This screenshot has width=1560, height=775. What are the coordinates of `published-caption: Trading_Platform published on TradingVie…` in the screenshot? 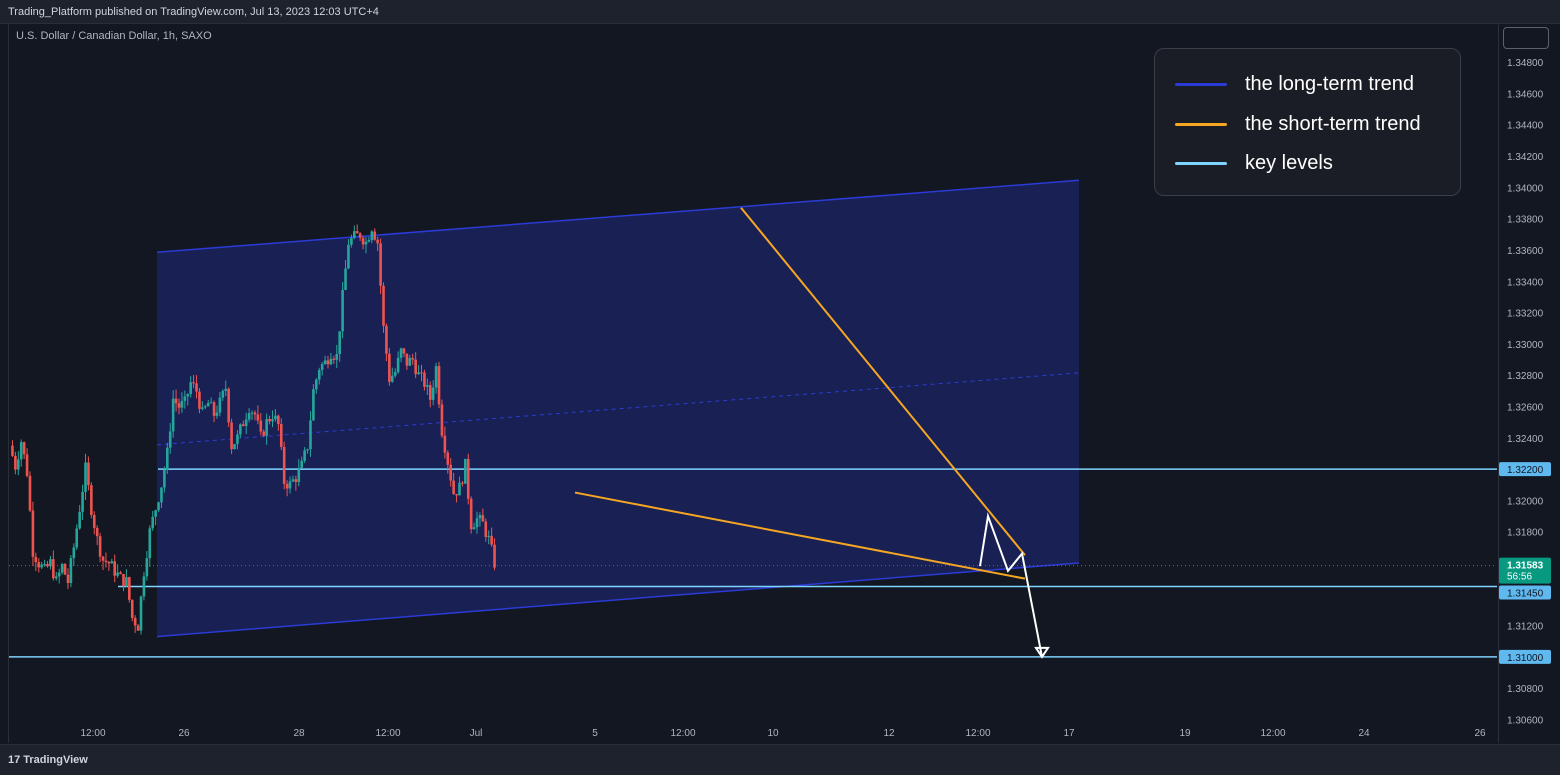 It's located at (193, 12).